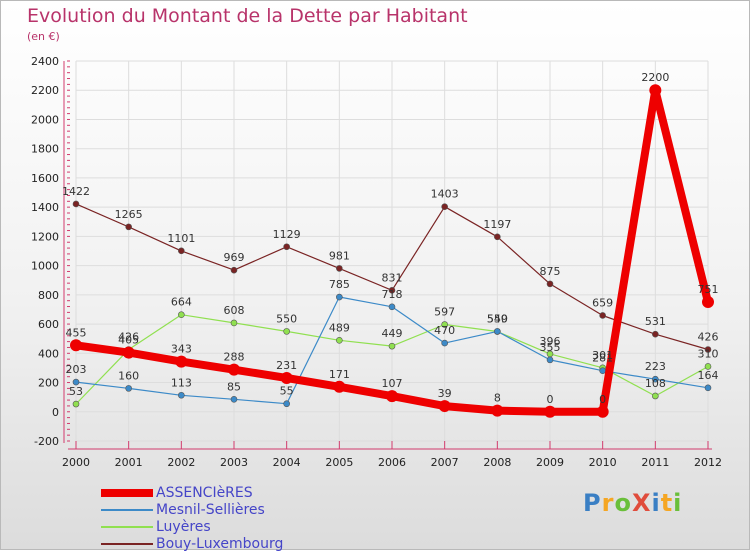 The height and width of the screenshot is (553, 750). What do you see at coordinates (602, 355) in the screenshot?
I see `data-label: 301` at bounding box center [602, 355].